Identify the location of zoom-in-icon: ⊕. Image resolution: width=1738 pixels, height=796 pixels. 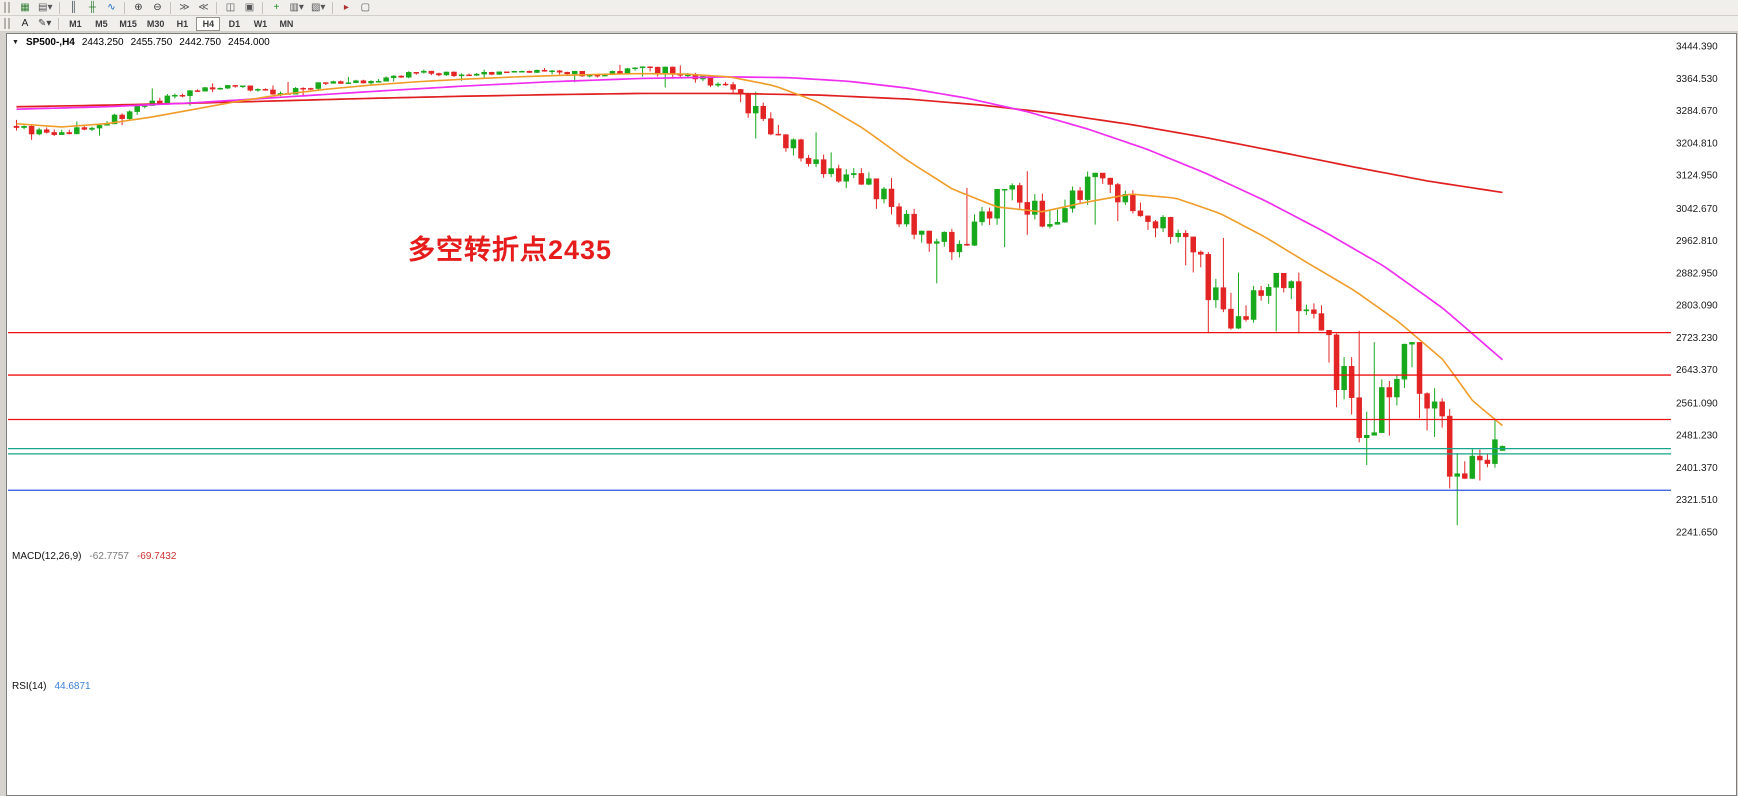
(138, 7).